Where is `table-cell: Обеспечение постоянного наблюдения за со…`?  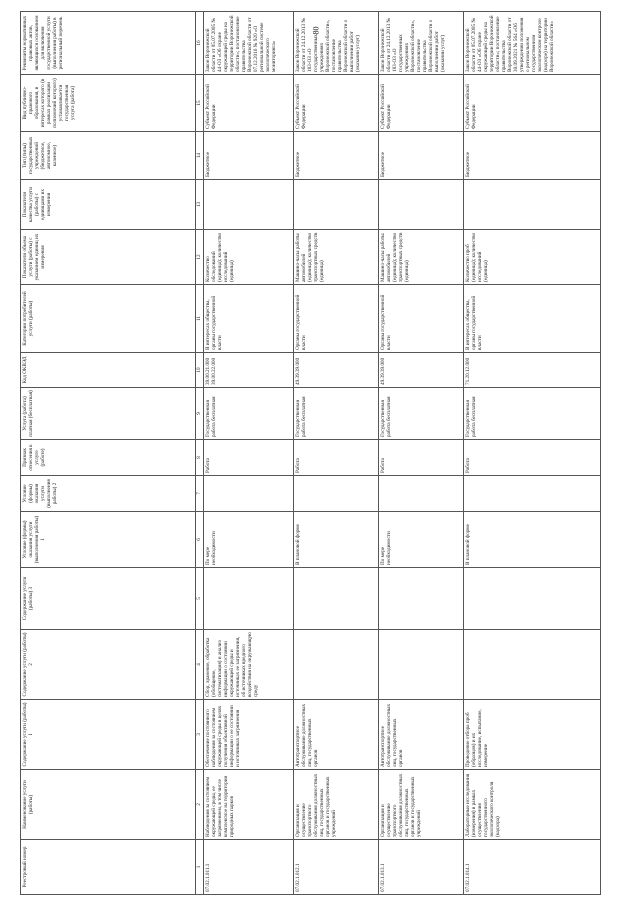 table-cell: Обеспечение постоянного наблюдения за со… is located at coordinates (248, 734).